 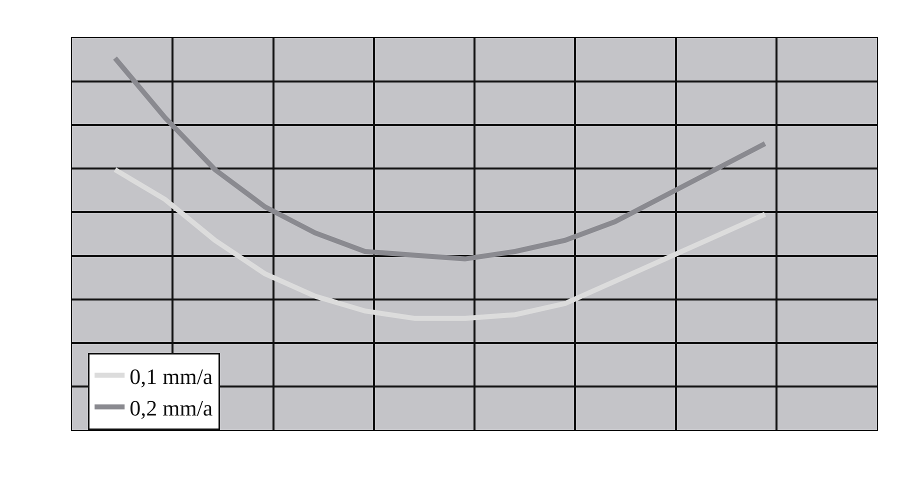 What do you see at coordinates (171, 407) in the screenshot?
I see `legend-label: 0,2 mm/a` at bounding box center [171, 407].